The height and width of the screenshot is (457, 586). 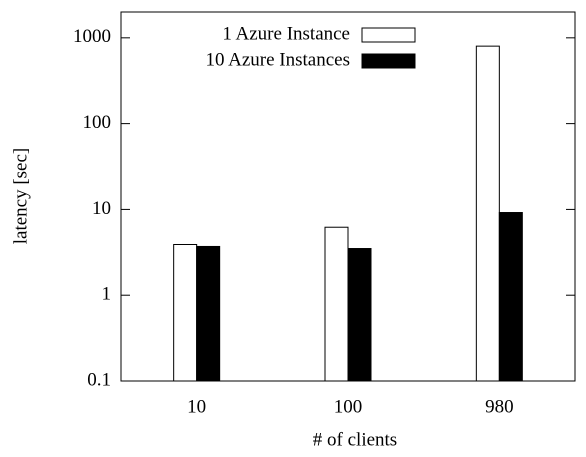 What do you see at coordinates (99, 379) in the screenshot?
I see `y-tick-label: 0.1` at bounding box center [99, 379].